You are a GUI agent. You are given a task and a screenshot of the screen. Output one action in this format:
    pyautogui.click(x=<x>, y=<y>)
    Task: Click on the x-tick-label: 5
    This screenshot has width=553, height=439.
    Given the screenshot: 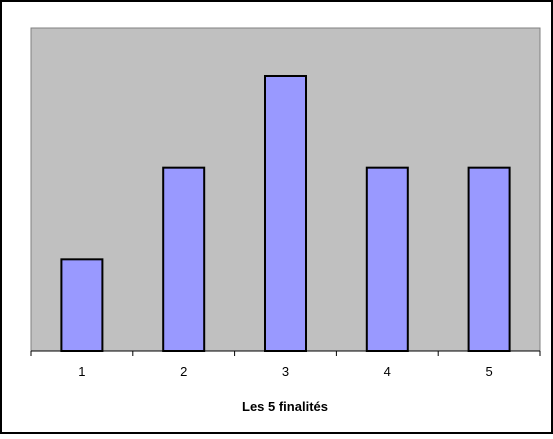 What is the action you would take?
    pyautogui.click(x=488, y=371)
    